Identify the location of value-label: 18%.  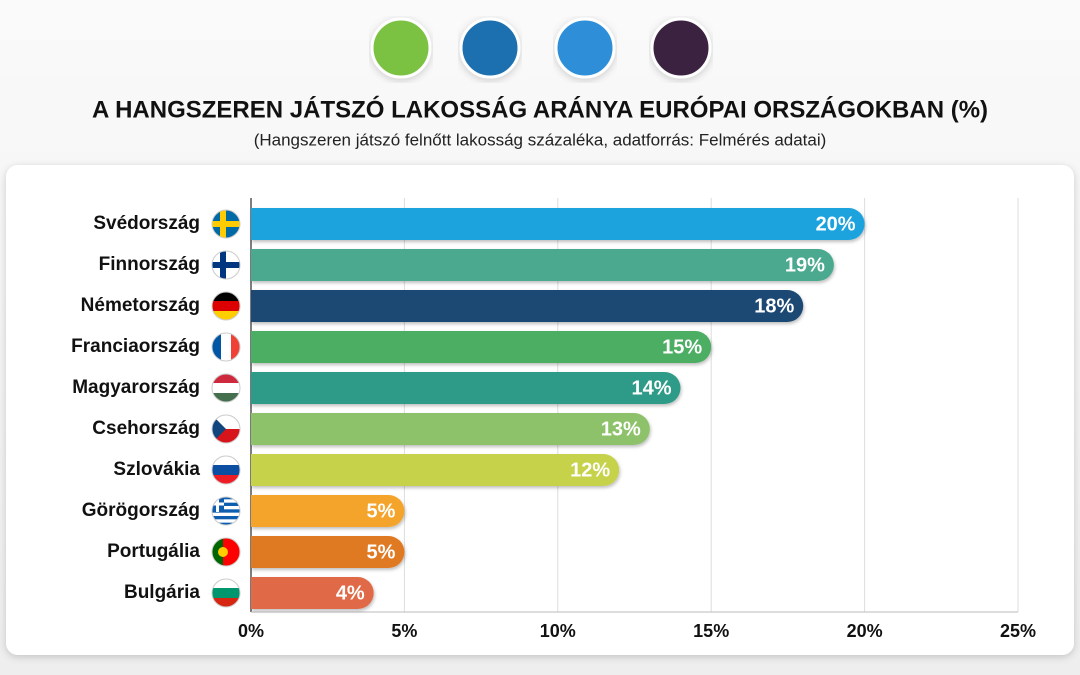
(774, 306).